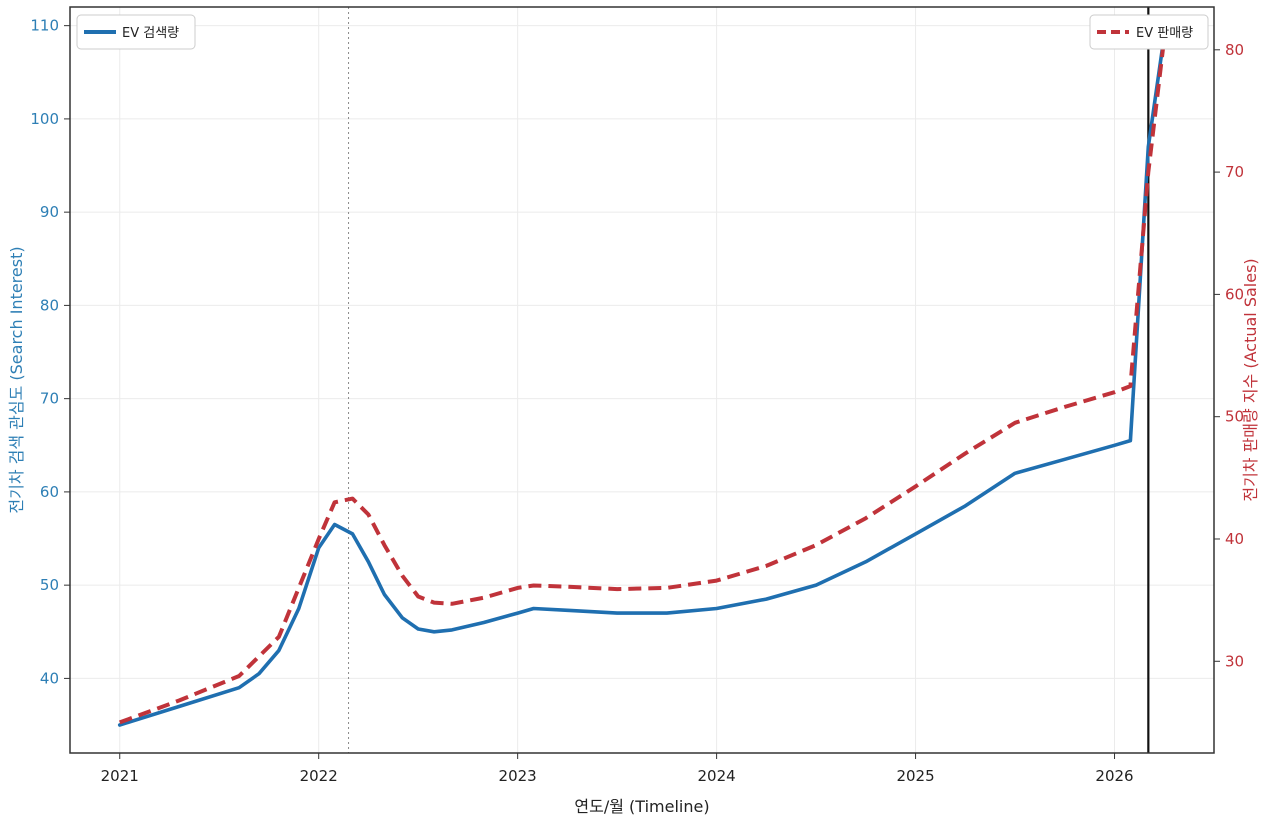  What do you see at coordinates (44, 119) in the screenshot?
I see `y-left-tick-label: 100` at bounding box center [44, 119].